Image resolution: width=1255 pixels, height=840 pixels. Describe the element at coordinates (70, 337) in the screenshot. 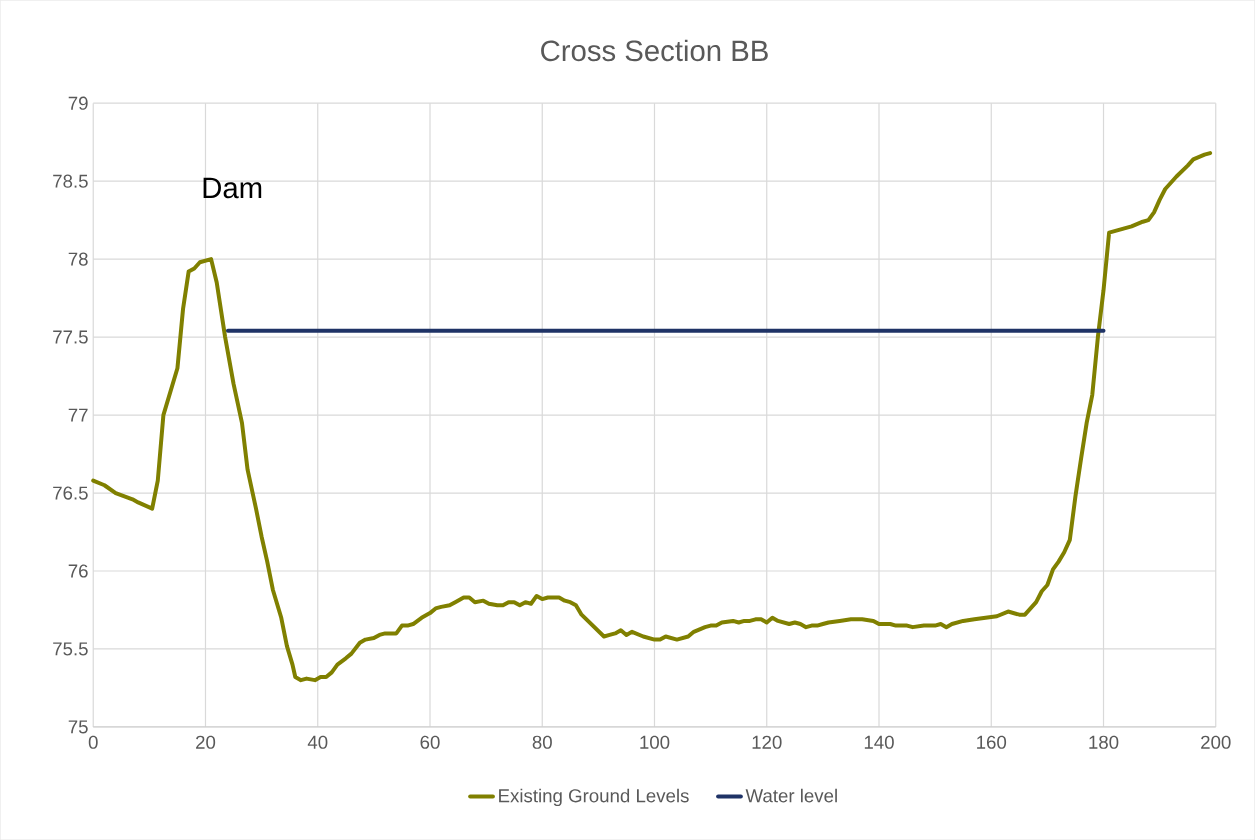

I see `y-tick-label: 77.5` at that location.